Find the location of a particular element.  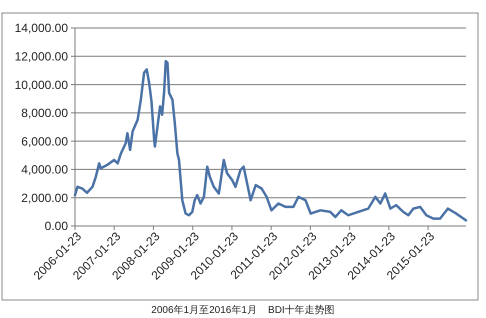

y-tick-label: 14,000.00 is located at coordinates (41, 28).